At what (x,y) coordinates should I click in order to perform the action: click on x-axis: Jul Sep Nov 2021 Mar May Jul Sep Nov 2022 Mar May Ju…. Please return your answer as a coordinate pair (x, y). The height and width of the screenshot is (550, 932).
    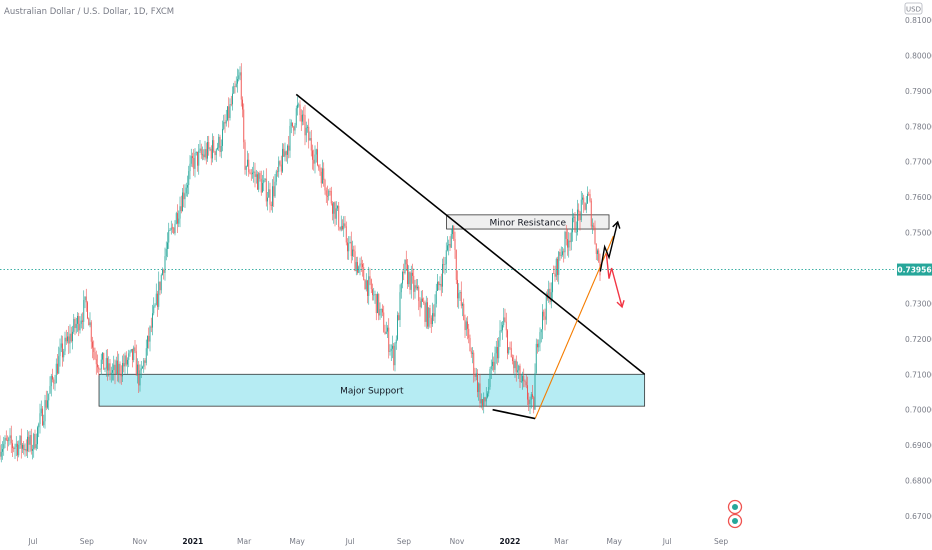
    Looking at the image, I should click on (377, 541).